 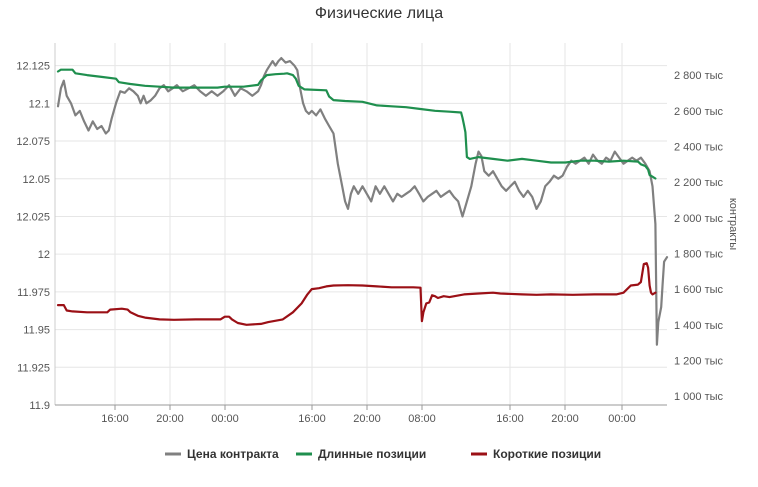 What do you see at coordinates (699, 76) in the screenshot?
I see `y2-tick-label: 2 800 тыс` at bounding box center [699, 76].